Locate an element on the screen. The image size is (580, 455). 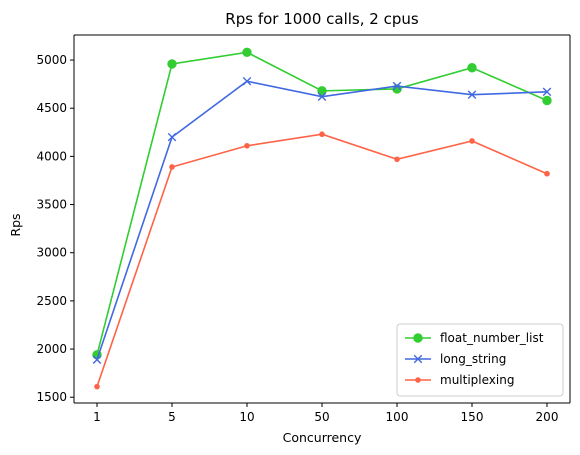
legend-box is located at coordinates (480, 360).